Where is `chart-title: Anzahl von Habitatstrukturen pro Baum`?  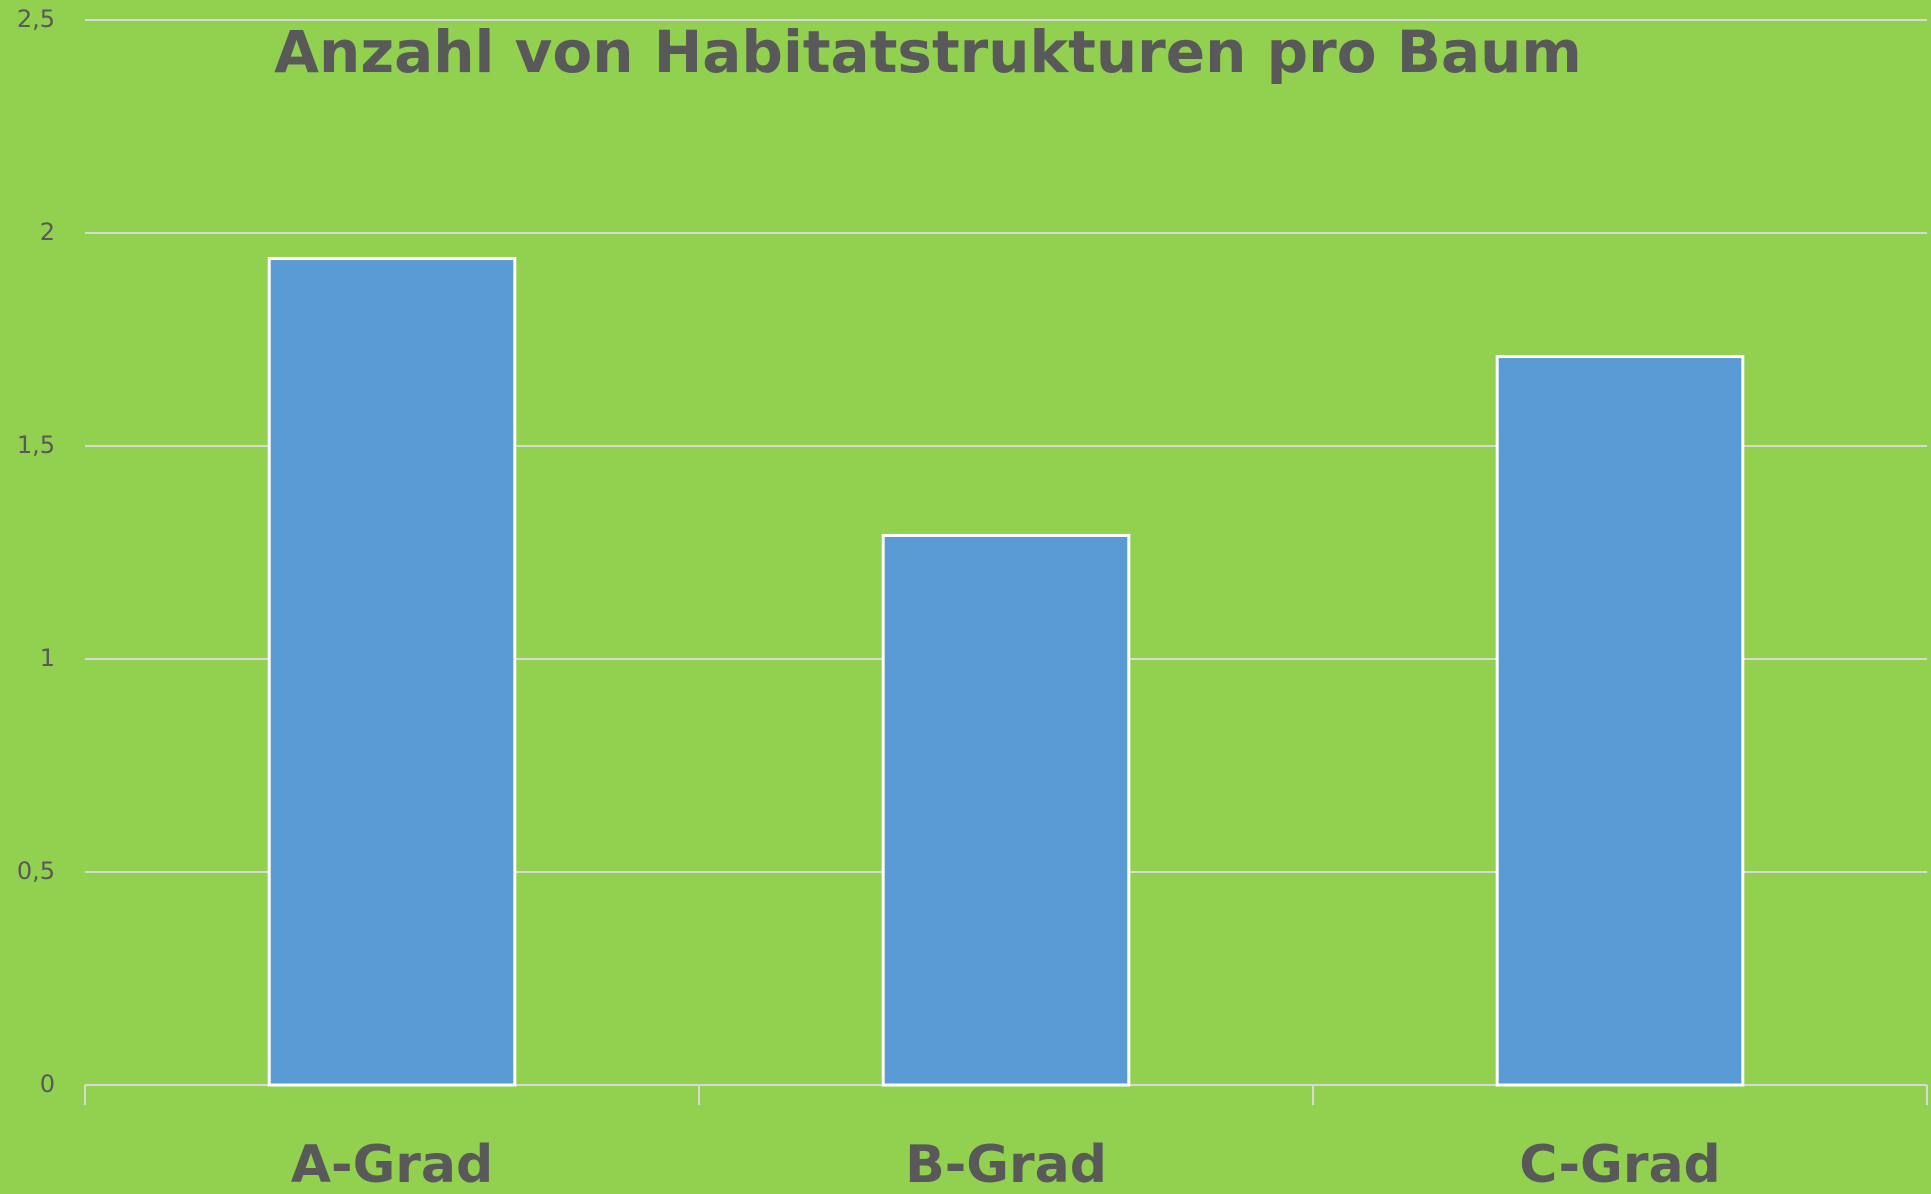 chart-title: Anzahl von Habitatstrukturen pro Baum is located at coordinates (928, 52).